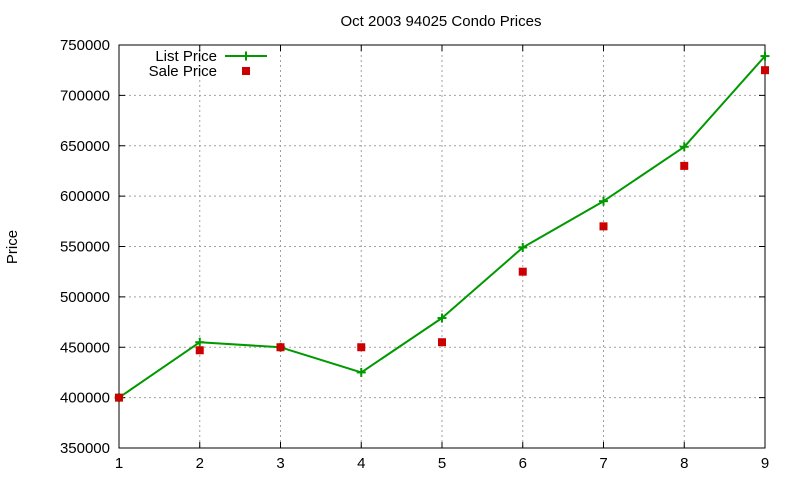 The image size is (800, 480). What do you see at coordinates (765, 463) in the screenshot?
I see `x-tick-label: 9` at bounding box center [765, 463].